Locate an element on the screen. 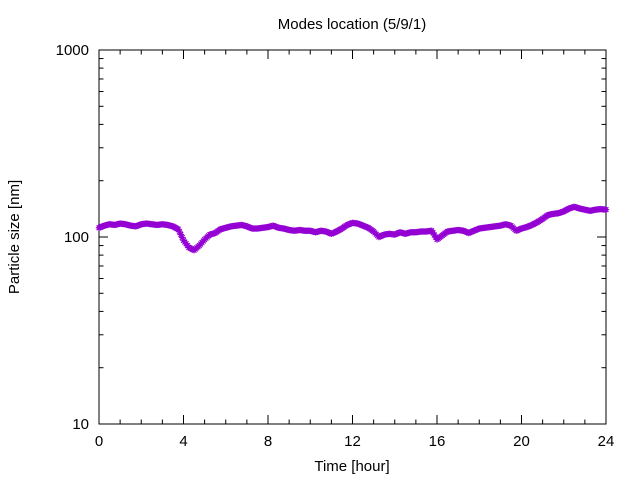 The image size is (640, 480). x-tick-labels: 0 4 8 12 16 20 24 is located at coordinates (355, 441).